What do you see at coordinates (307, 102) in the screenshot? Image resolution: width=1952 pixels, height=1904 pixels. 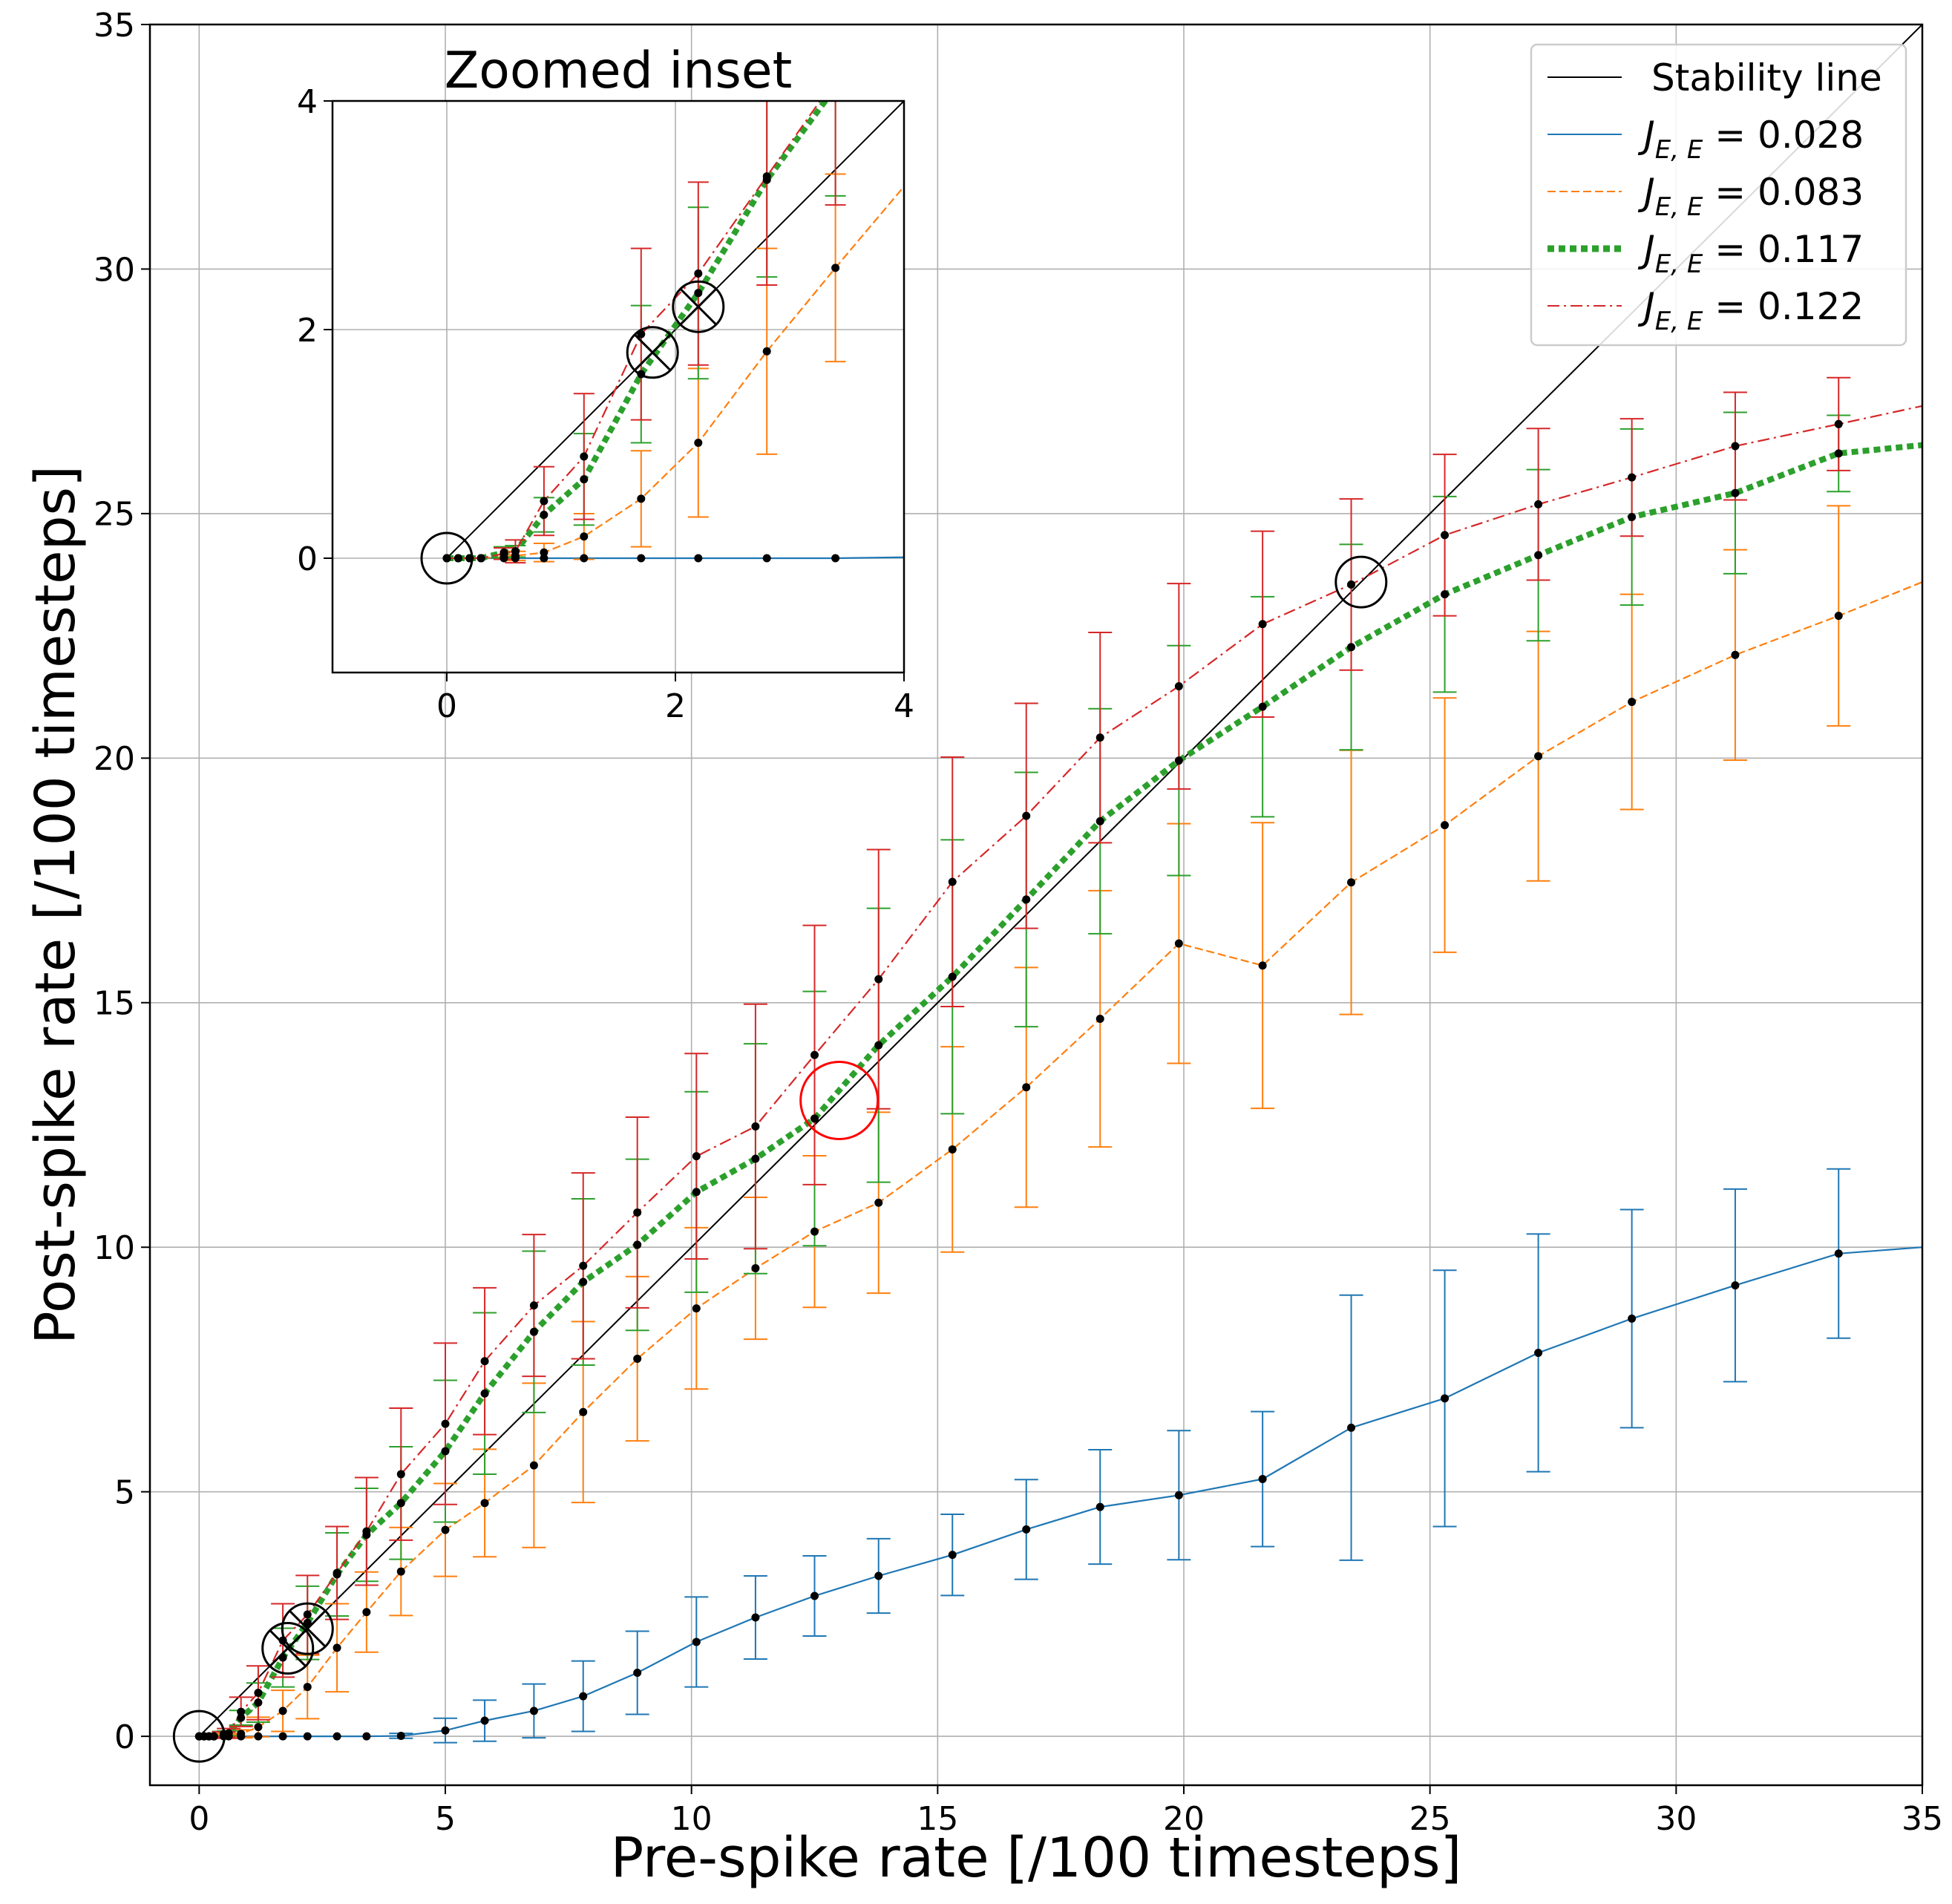 I see `inset-ytick-label-4: 4` at bounding box center [307, 102].